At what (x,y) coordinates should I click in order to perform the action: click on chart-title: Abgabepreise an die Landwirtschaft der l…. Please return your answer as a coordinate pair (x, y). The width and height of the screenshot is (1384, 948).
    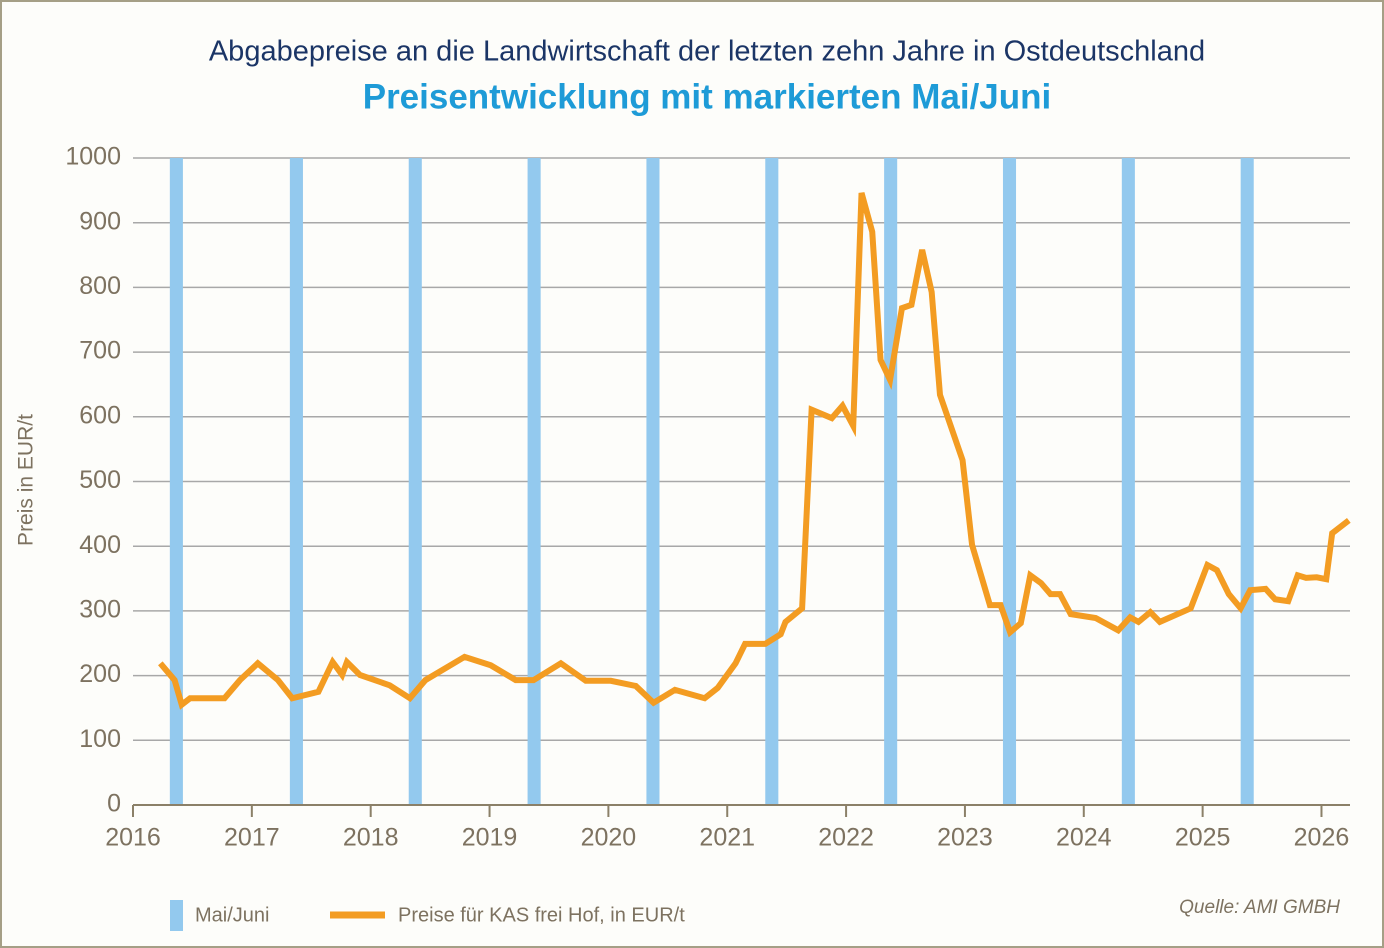
    Looking at the image, I should click on (707, 52).